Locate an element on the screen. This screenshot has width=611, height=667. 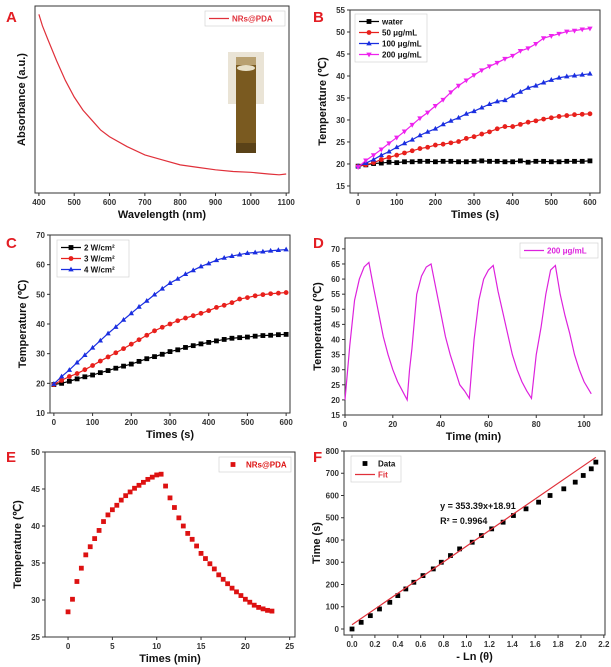
series-line is located at coordinates (468, 332).